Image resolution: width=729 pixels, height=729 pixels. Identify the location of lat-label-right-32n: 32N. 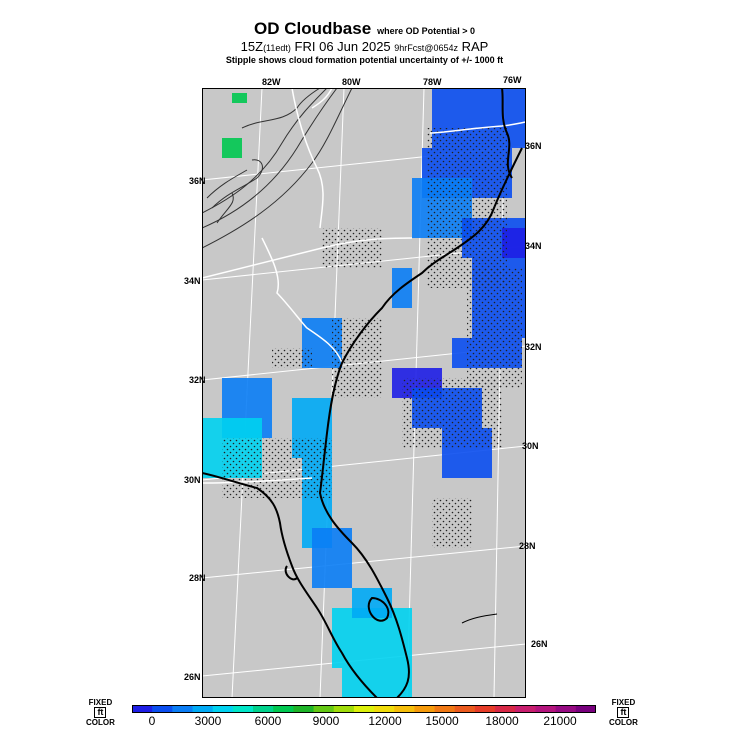
(533, 347).